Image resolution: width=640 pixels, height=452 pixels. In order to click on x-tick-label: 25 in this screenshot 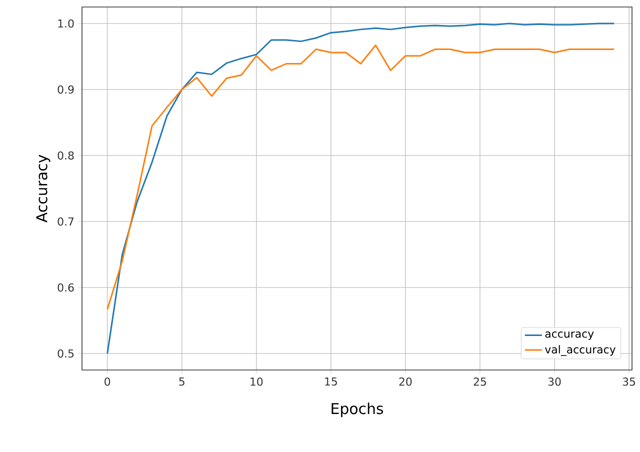, I will do `click(480, 382)`.